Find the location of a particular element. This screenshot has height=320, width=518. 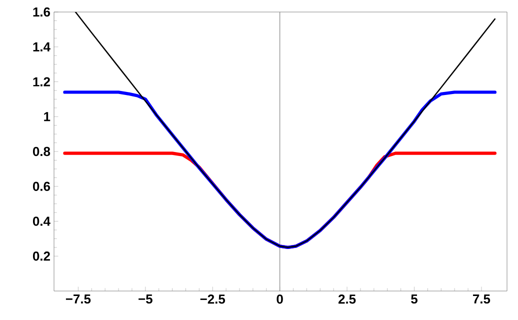

x-tick-label: −7.5 is located at coordinates (78, 299).